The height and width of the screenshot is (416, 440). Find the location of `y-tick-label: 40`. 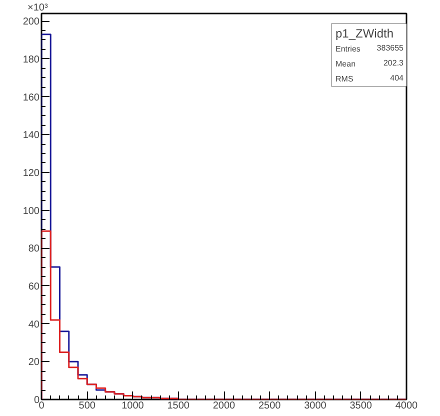

y-tick-label: 40 is located at coordinates (34, 324).